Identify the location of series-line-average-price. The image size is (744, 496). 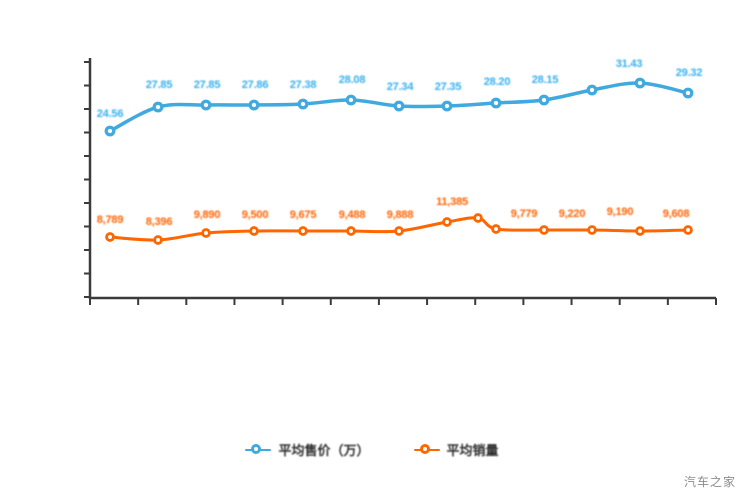
(399, 107).